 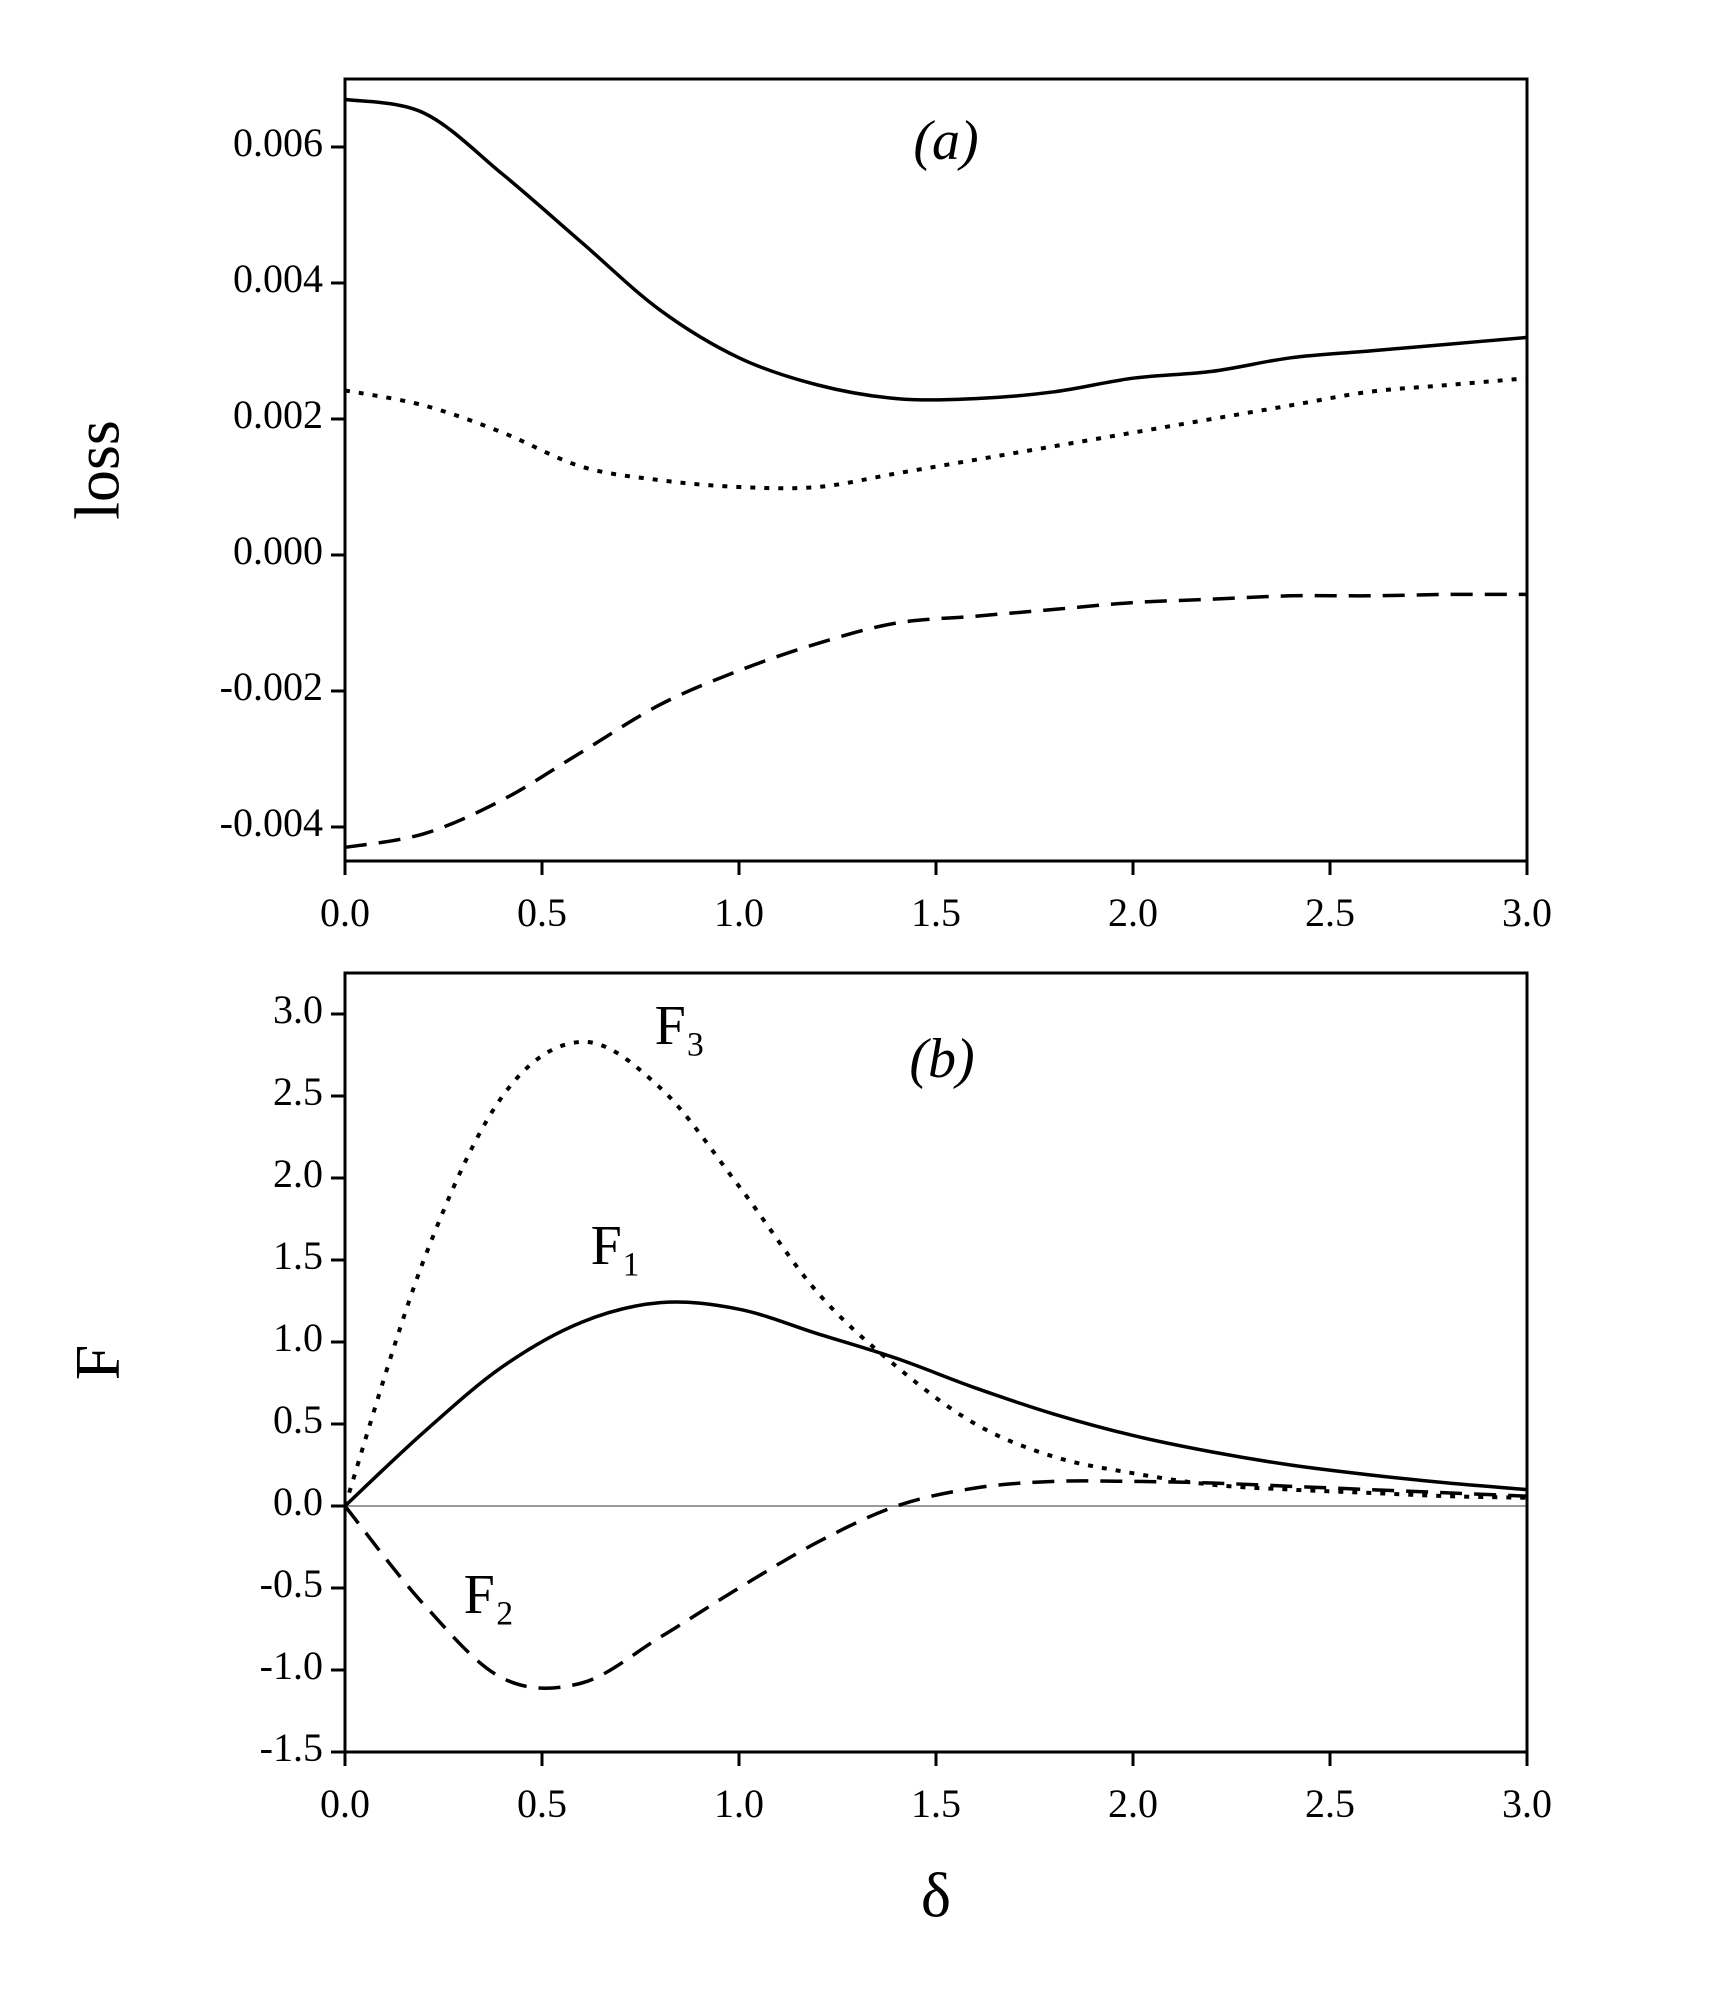 I want to click on y-tick-label: 0.006, so click(x=278, y=142).